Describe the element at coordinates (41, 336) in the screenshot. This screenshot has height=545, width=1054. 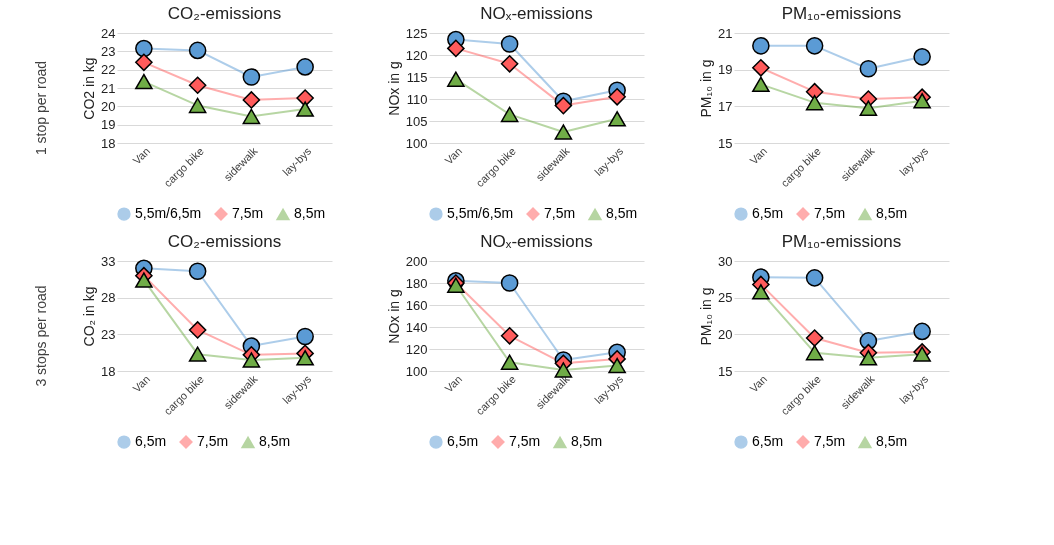
I see `text: 3 stops per road` at that location.